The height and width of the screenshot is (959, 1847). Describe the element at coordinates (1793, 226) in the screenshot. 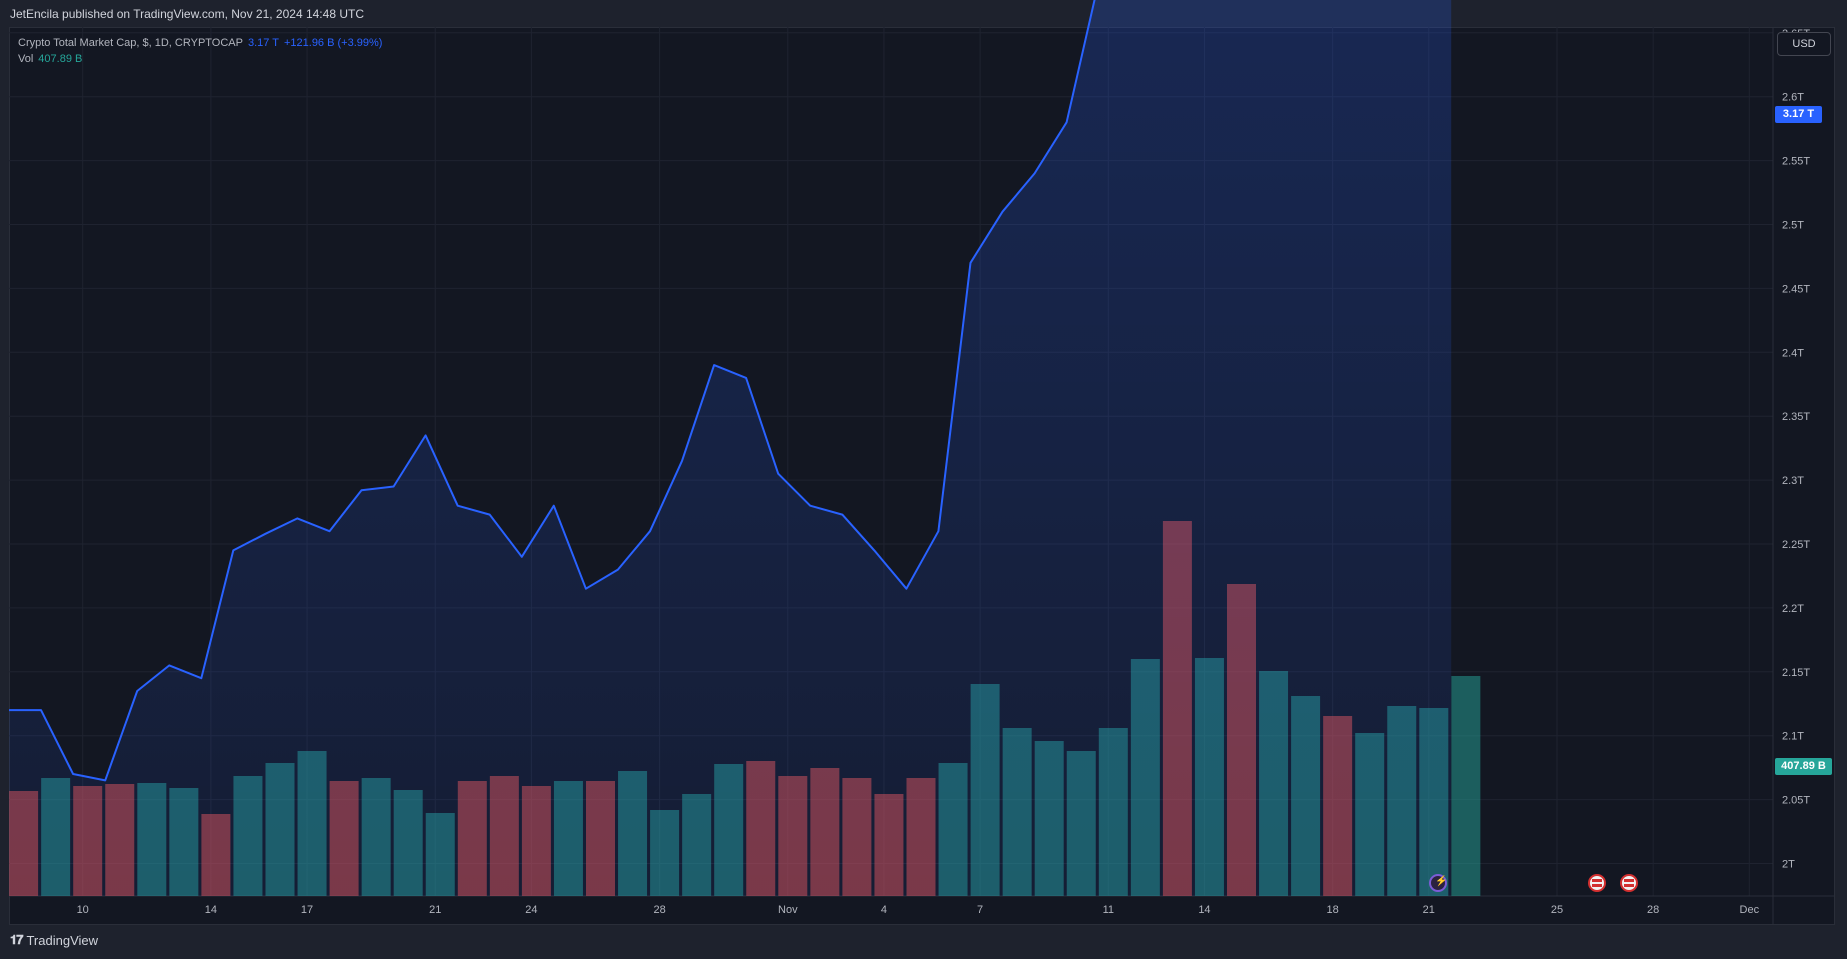

I see `y-tick-label: 2.5T` at that location.